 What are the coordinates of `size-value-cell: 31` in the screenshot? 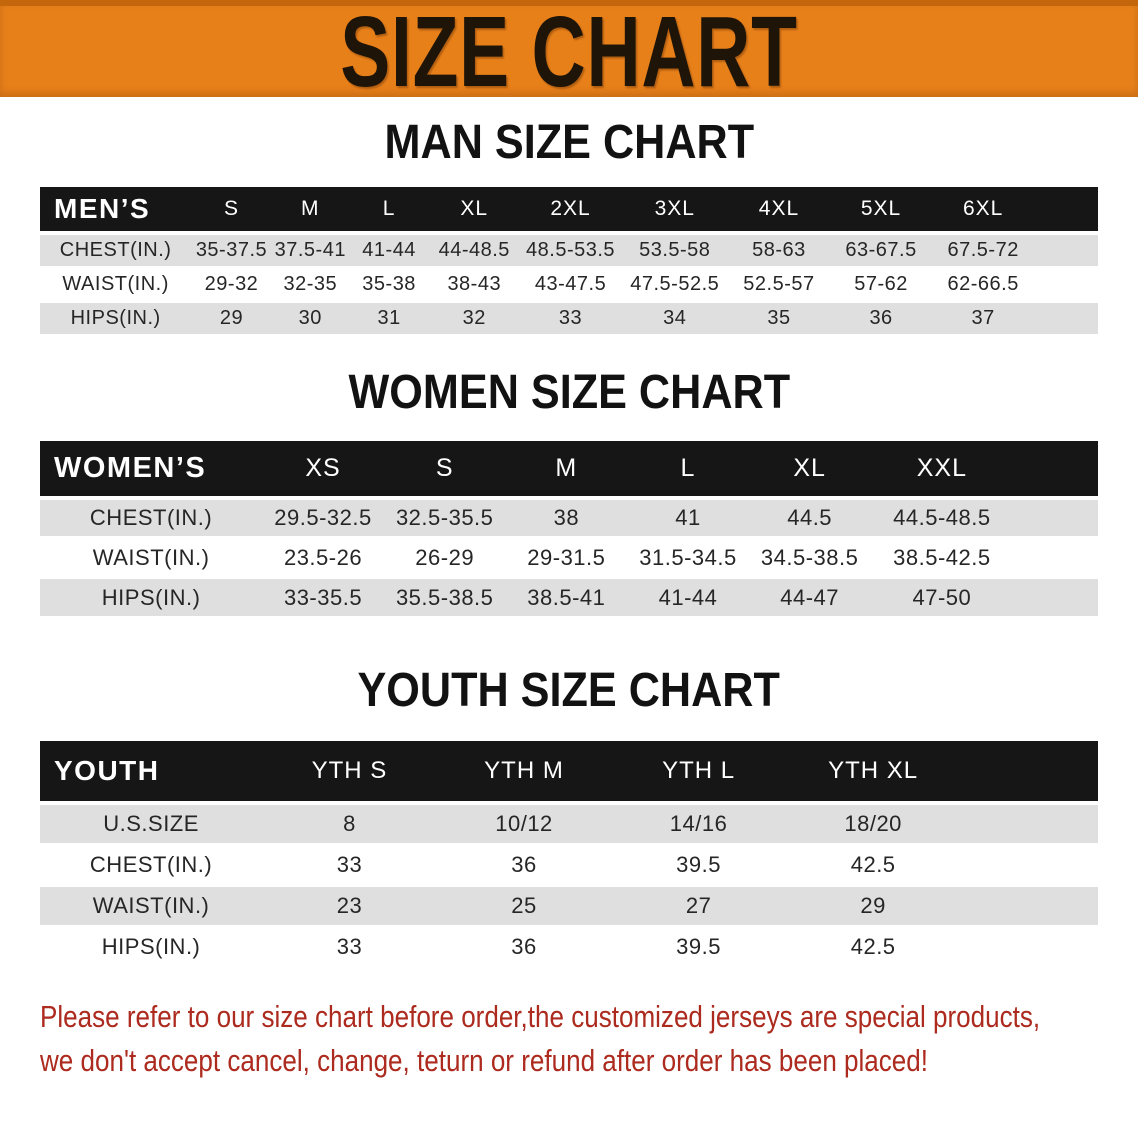 It's located at (389, 319).